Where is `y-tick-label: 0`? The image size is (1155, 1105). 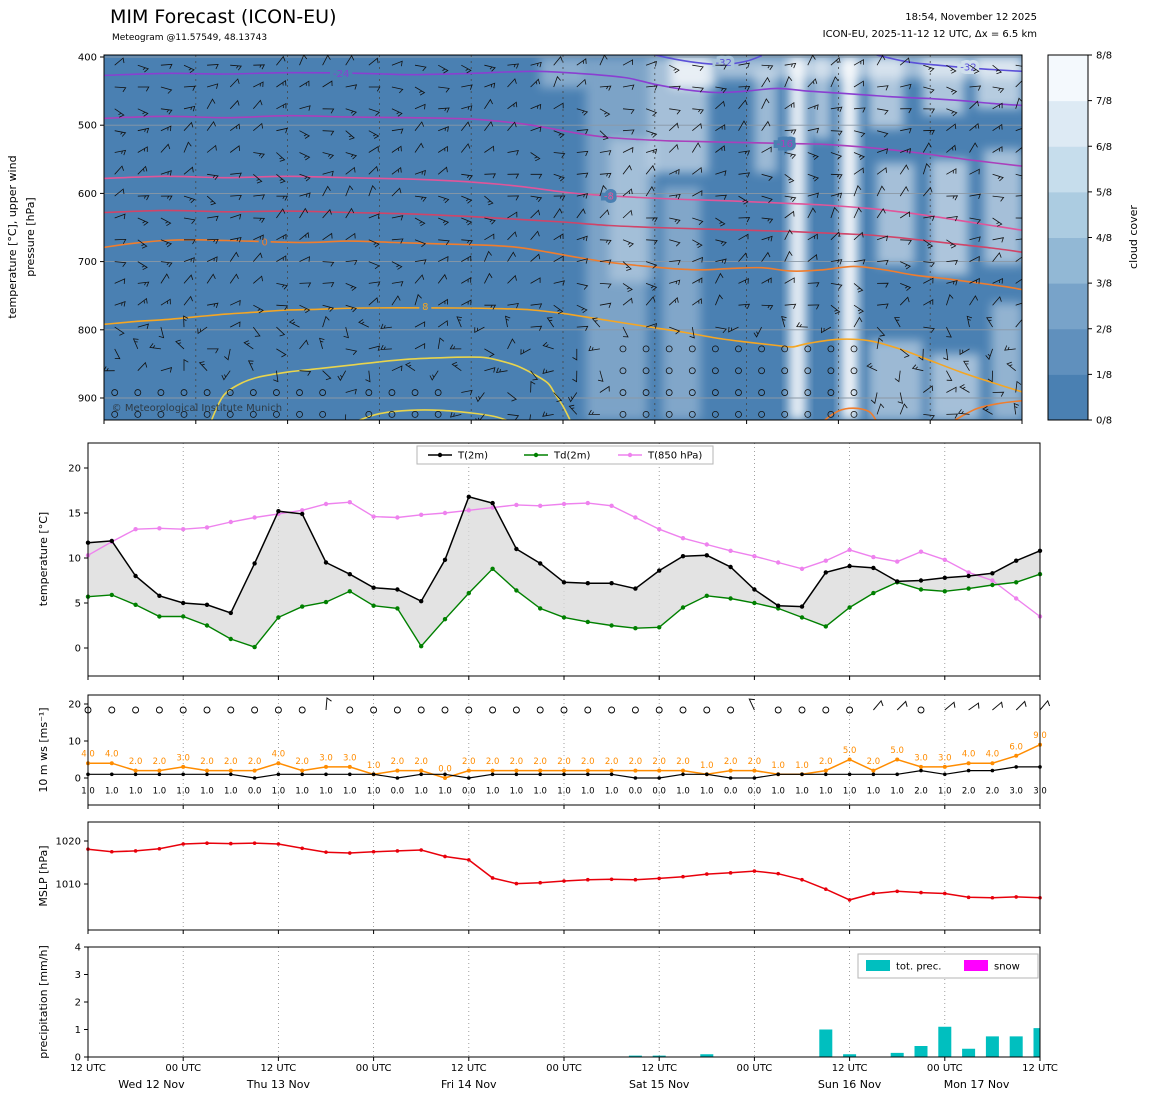
y-tick-label: 0 is located at coordinates (78, 1058).